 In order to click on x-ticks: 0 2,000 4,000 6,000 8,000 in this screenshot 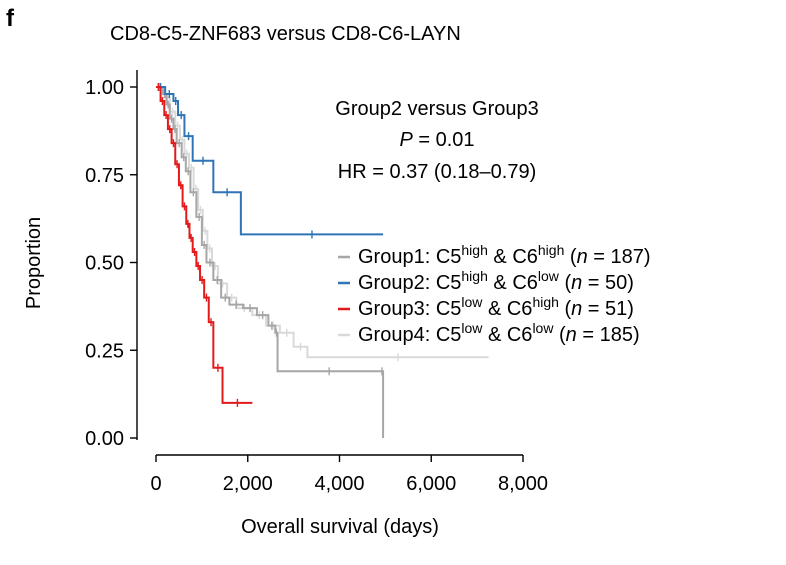, I will do `click(349, 475)`.